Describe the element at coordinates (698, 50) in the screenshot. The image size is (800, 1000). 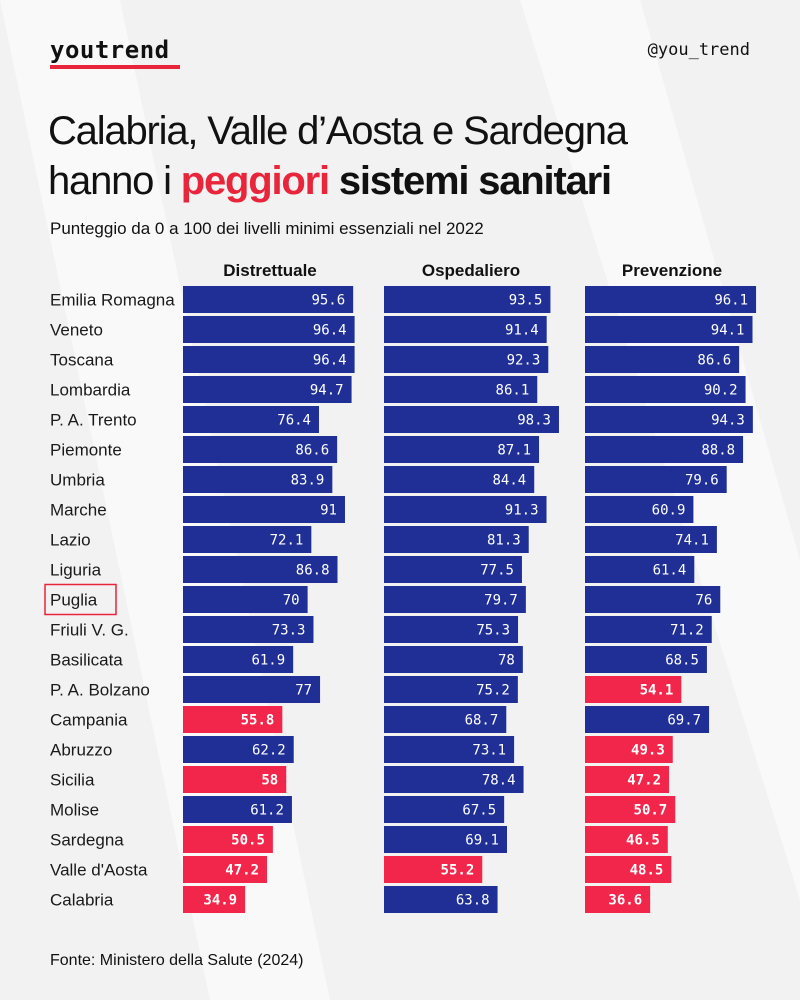
I see `social-handle: @you_trend` at that location.